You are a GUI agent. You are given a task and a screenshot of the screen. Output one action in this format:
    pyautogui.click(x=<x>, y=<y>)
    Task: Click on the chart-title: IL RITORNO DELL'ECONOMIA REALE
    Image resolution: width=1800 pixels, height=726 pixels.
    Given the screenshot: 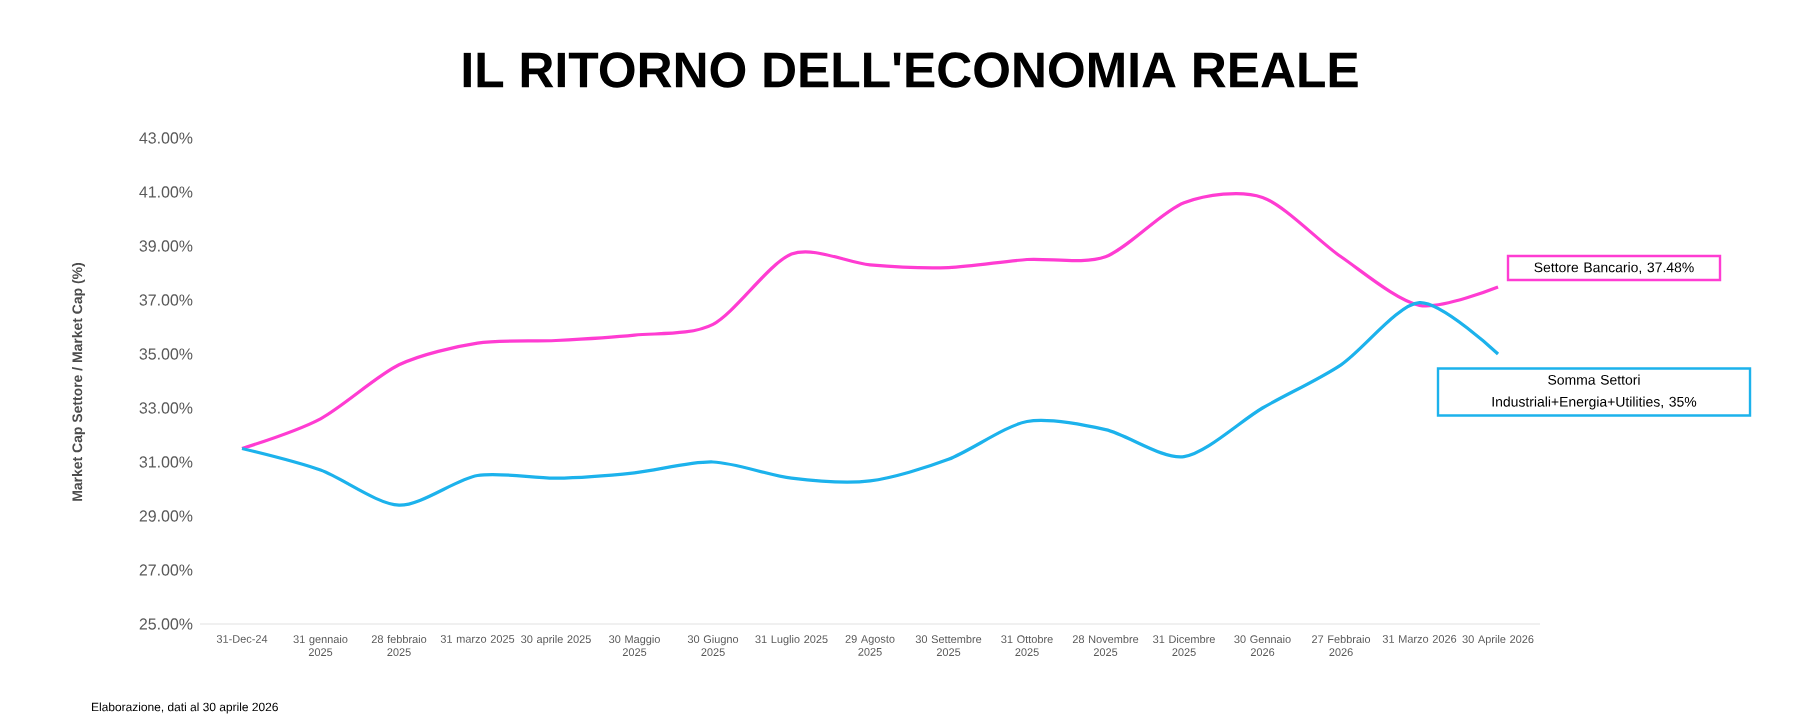 What is the action you would take?
    pyautogui.click(x=910, y=70)
    